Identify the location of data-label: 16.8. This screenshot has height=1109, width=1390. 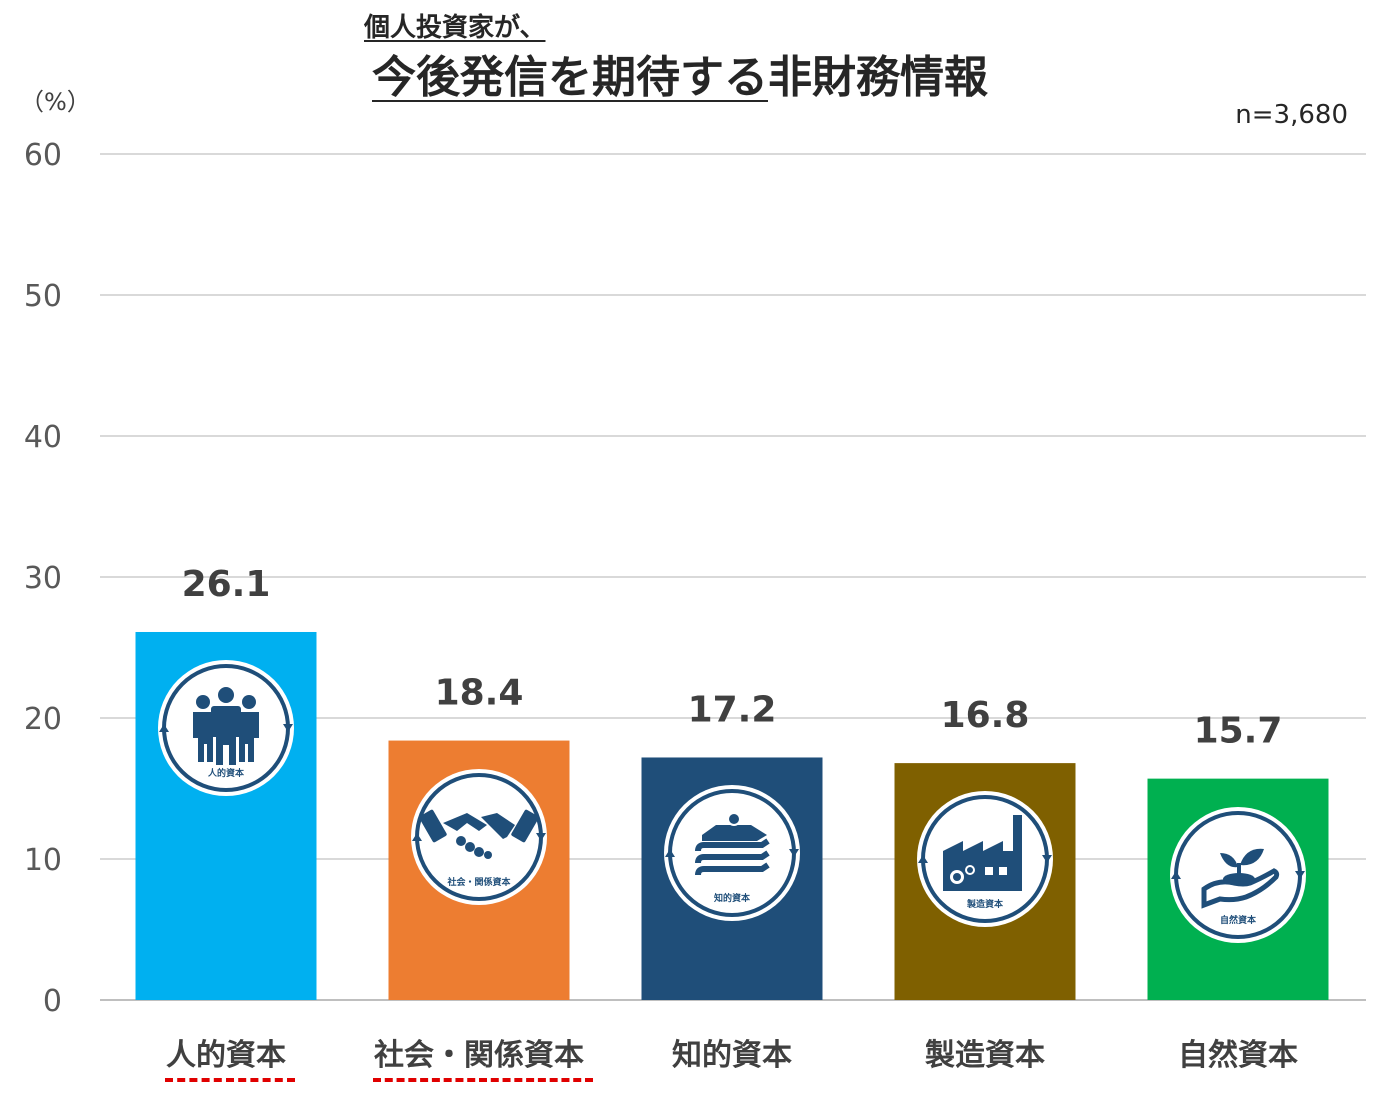
(985, 715).